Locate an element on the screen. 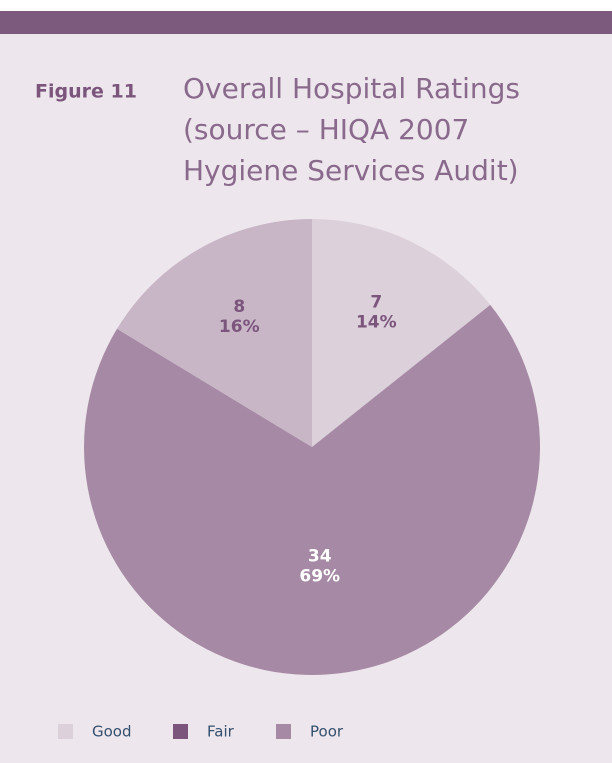 The width and height of the screenshot is (612, 763). legend: Good Fair Poor is located at coordinates (201, 732).